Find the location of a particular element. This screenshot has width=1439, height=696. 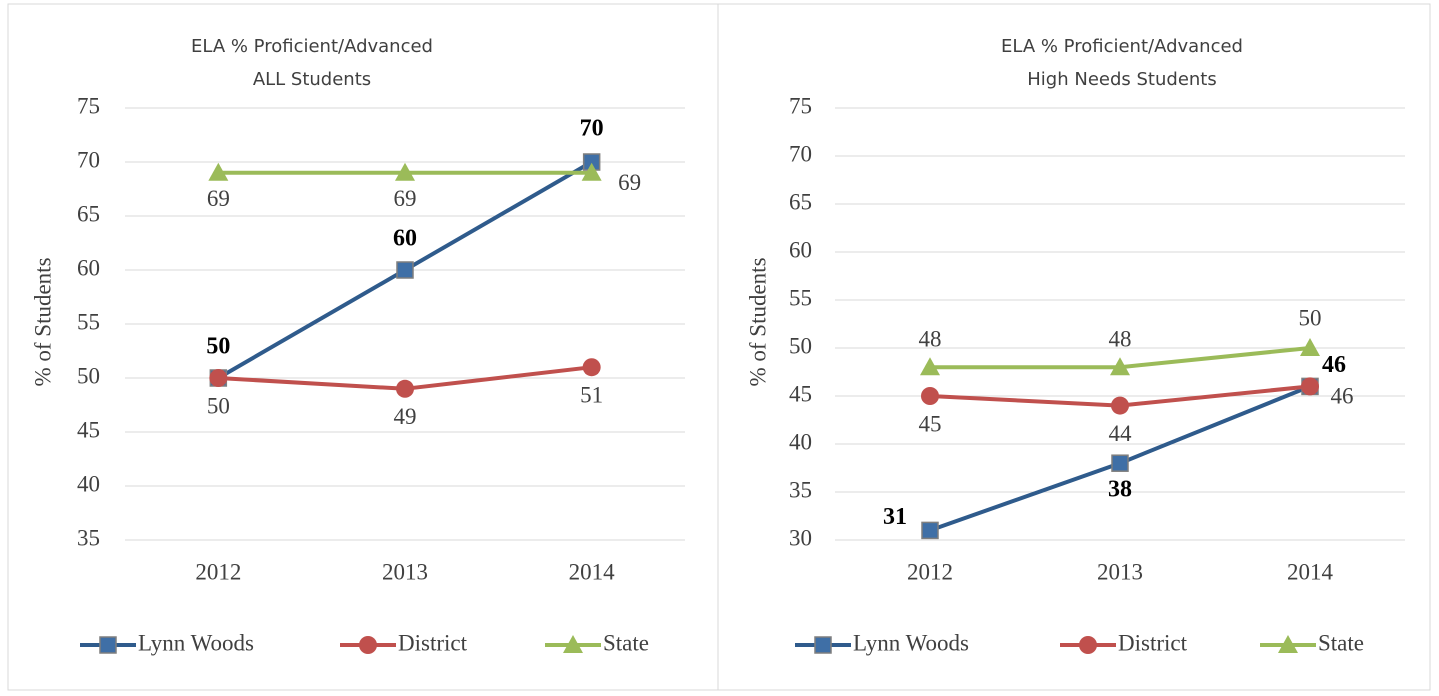

chart-subtitle: ALL Students is located at coordinates (312, 79).